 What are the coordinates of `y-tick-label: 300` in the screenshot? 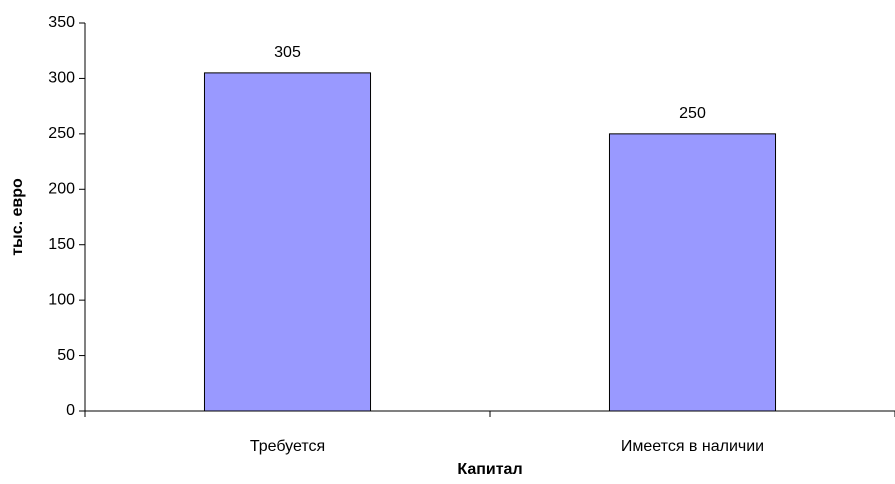 It's located at (61, 78).